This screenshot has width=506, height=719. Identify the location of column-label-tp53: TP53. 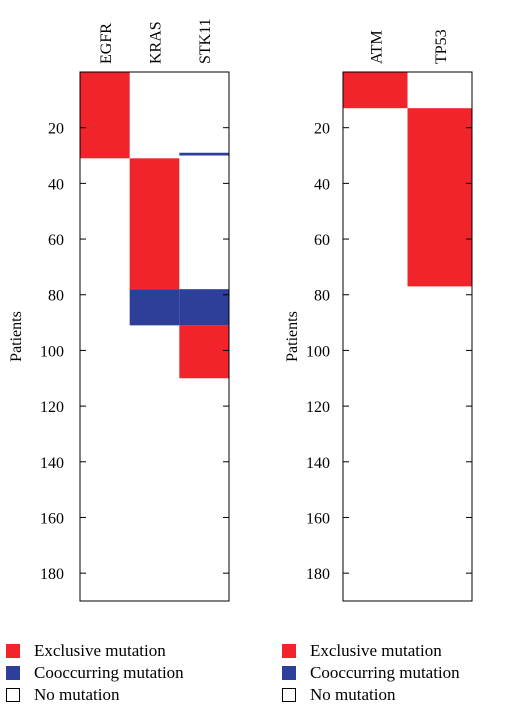
(441, 46).